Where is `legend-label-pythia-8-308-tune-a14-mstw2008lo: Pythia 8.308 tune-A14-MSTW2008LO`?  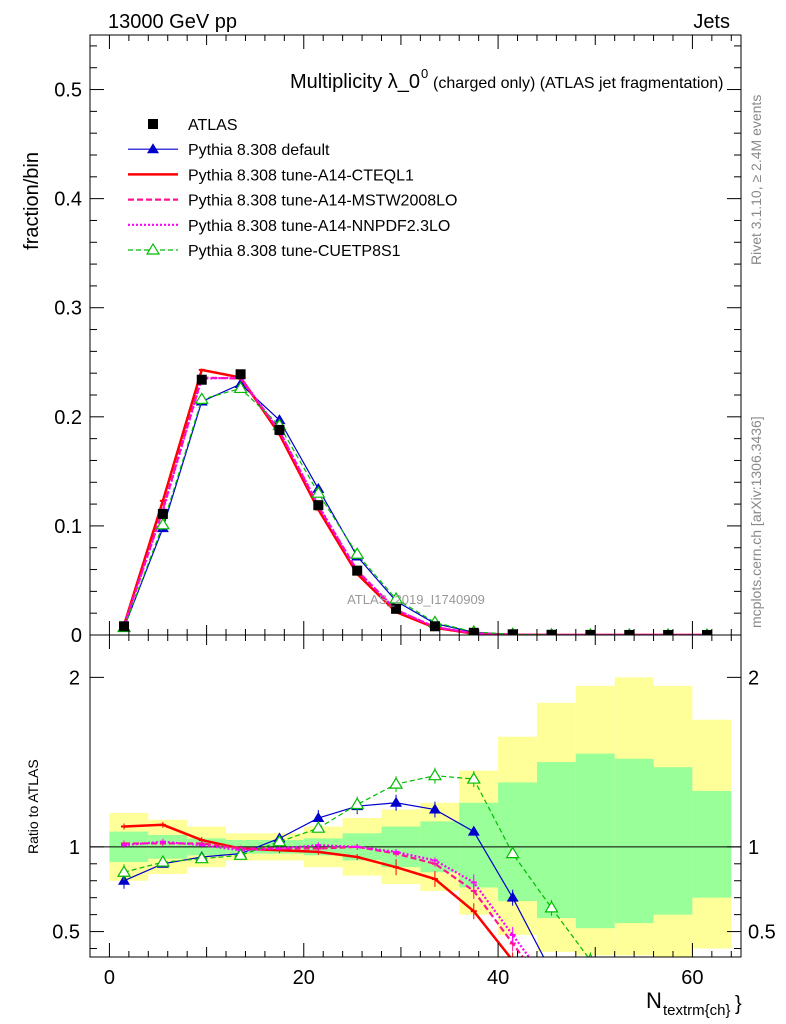 legend-label-pythia-8-308-tune-a14-mstw2008lo: Pythia 8.308 tune-A14-MSTW2008LO is located at coordinates (322, 201).